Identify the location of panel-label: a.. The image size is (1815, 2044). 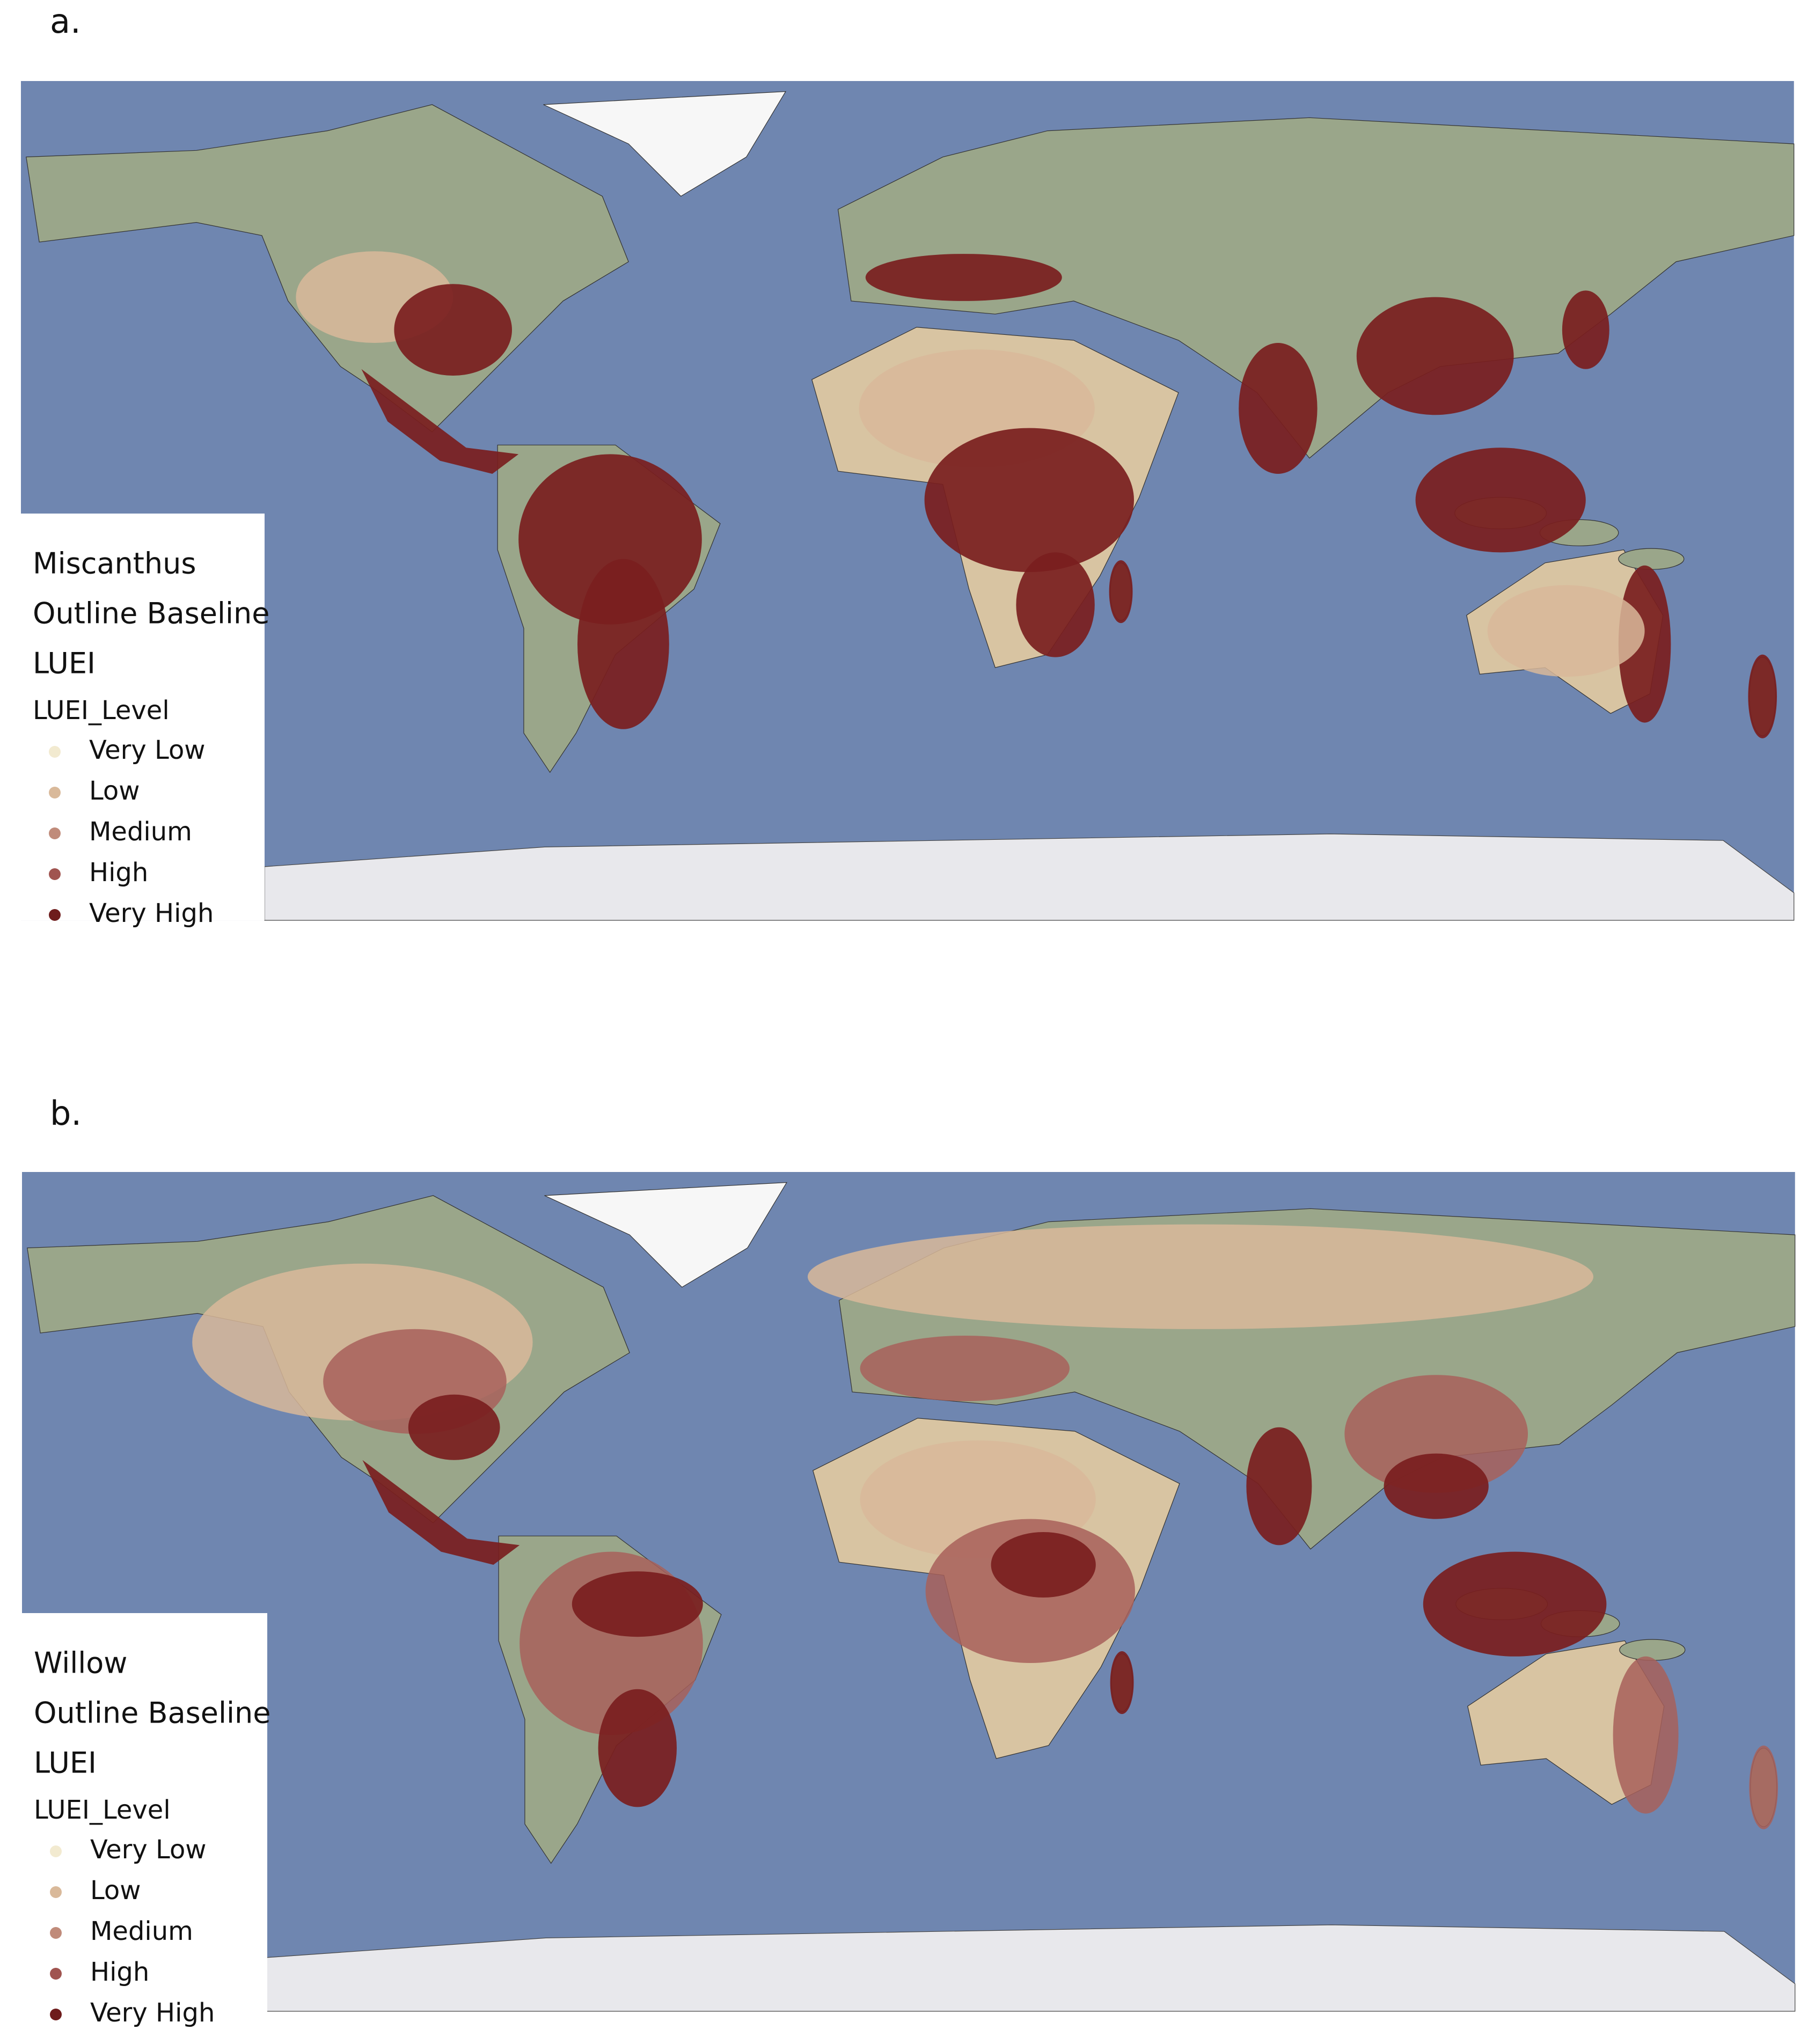
(65, 22).